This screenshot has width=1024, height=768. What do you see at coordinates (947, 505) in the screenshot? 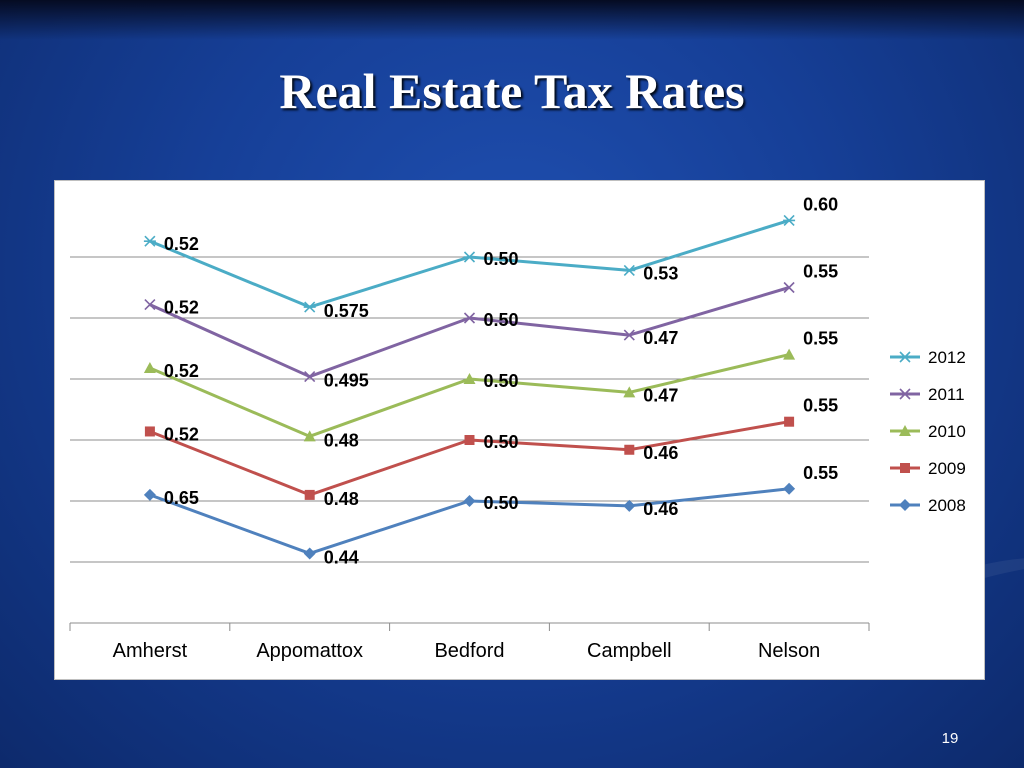
I see `legend-entry: 2008` at bounding box center [947, 505].